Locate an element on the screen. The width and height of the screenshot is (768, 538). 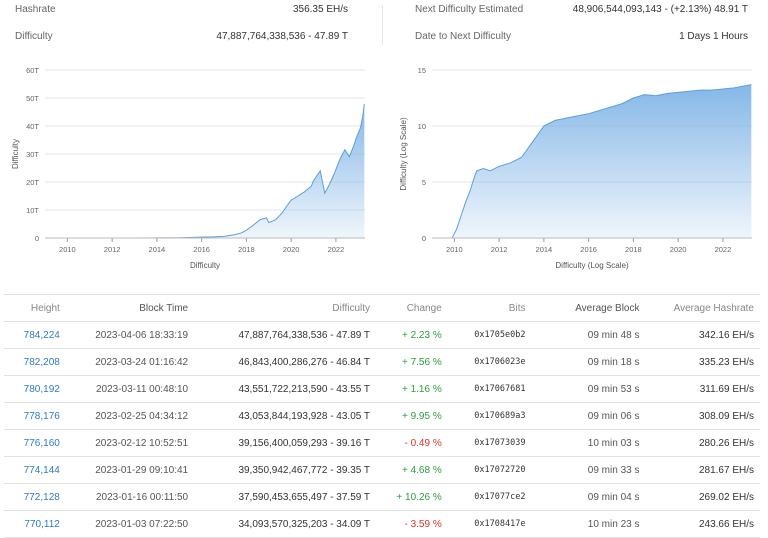
col-block-time: Block Time is located at coordinates (130, 308).